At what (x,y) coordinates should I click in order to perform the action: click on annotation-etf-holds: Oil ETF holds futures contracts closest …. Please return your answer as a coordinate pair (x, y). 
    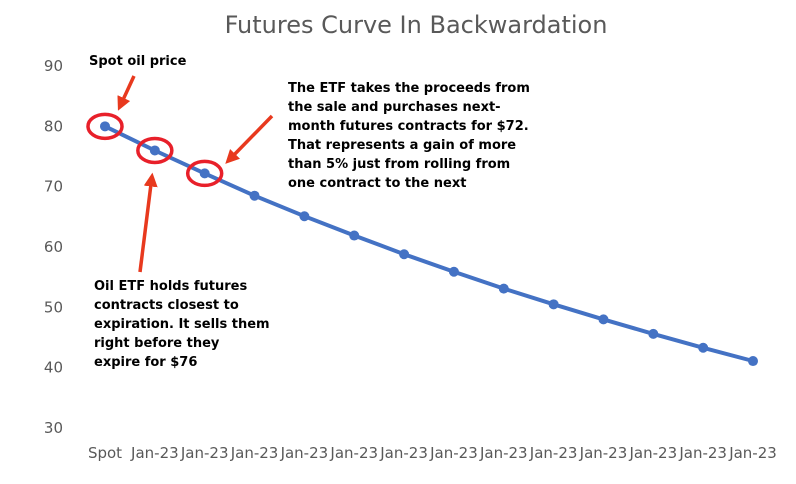
    Looking at the image, I should click on (182, 324).